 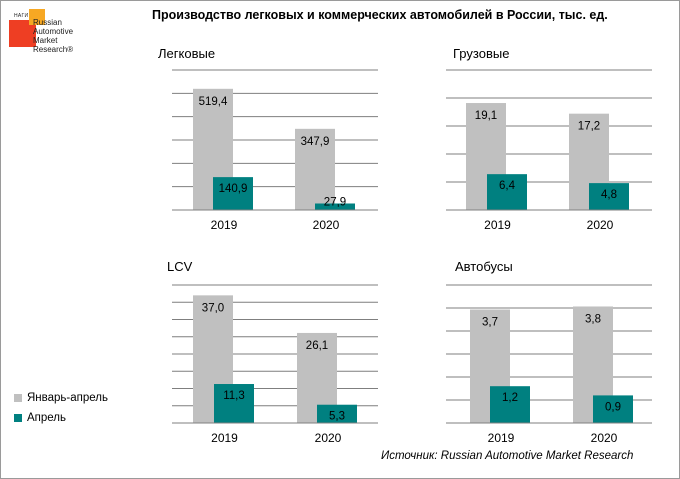 What do you see at coordinates (490, 323) in the screenshot?
I see `data-label-jan-apr-2019: 3,7` at bounding box center [490, 323].